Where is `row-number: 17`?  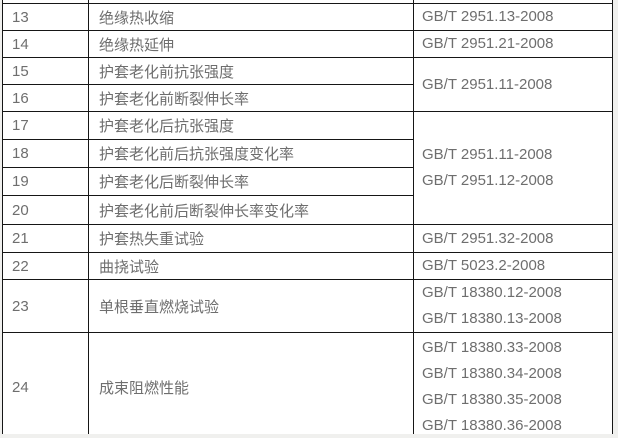 row-number: 17 is located at coordinates (45, 125).